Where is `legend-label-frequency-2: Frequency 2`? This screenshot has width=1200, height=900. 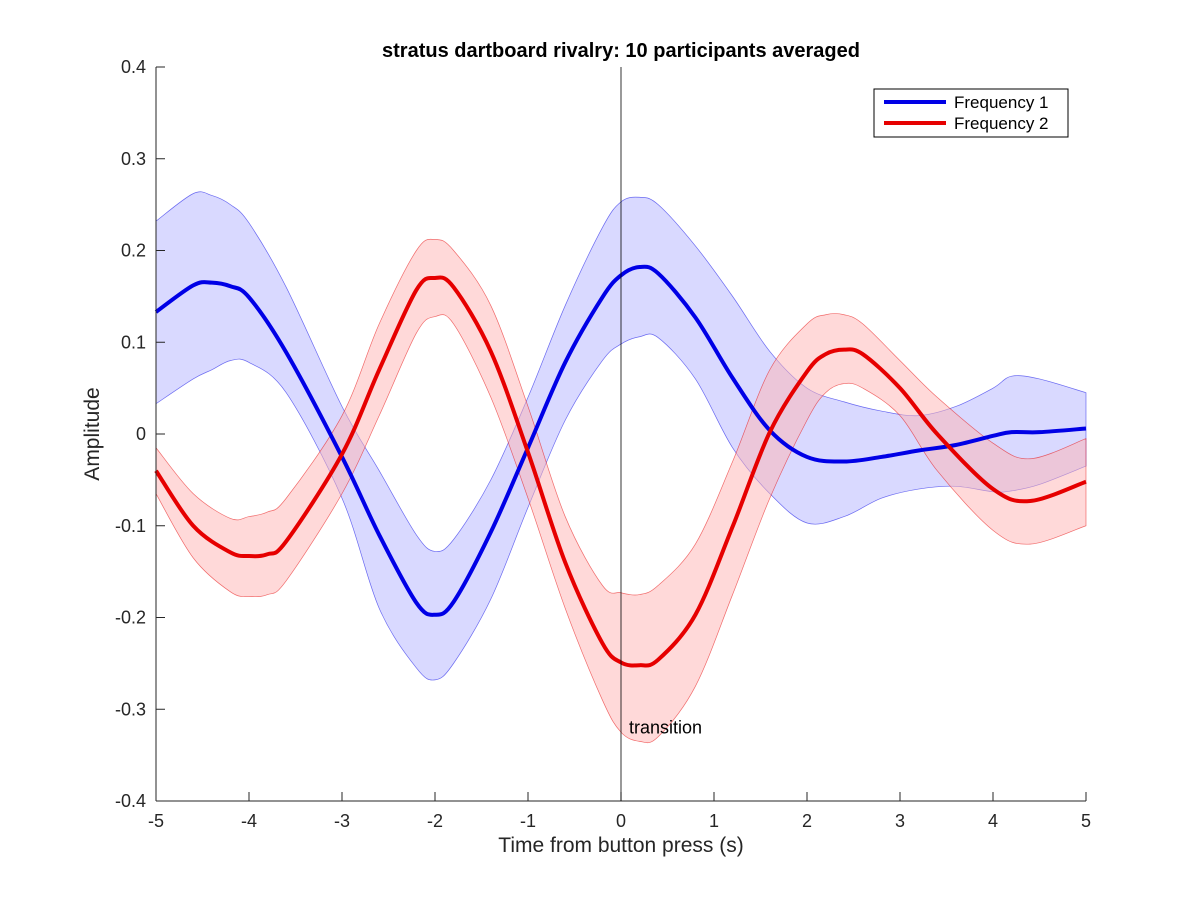 legend-label-frequency-2: Frequency 2 is located at coordinates (1001, 123).